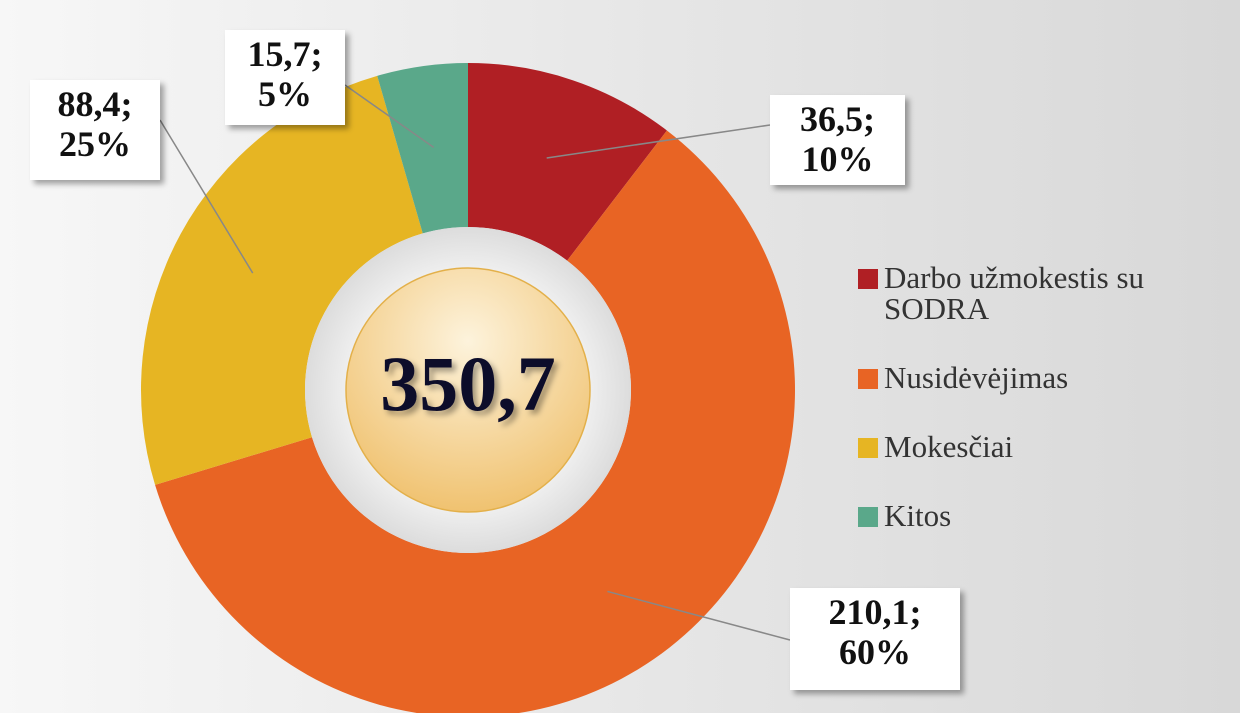 The image size is (1240, 713). I want to click on center-circle, so click(468, 390).